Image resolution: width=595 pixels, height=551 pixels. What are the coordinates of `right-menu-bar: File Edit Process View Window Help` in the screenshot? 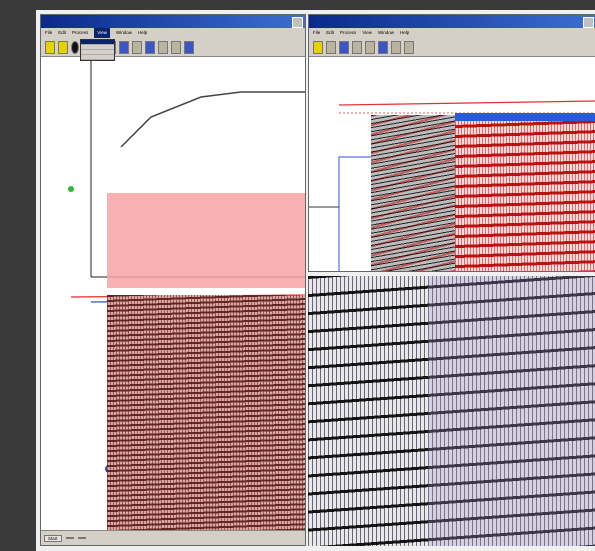 It's located at (452, 33).